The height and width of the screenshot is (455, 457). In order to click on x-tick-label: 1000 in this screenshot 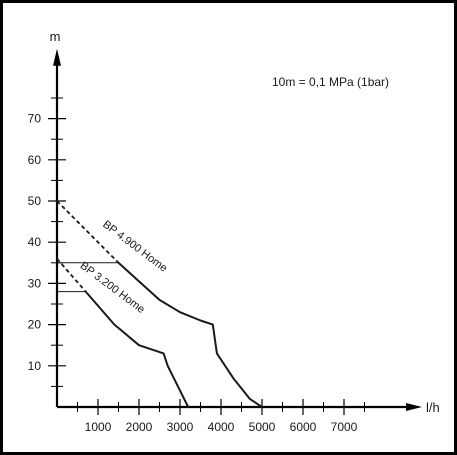, I will do `click(98, 427)`.